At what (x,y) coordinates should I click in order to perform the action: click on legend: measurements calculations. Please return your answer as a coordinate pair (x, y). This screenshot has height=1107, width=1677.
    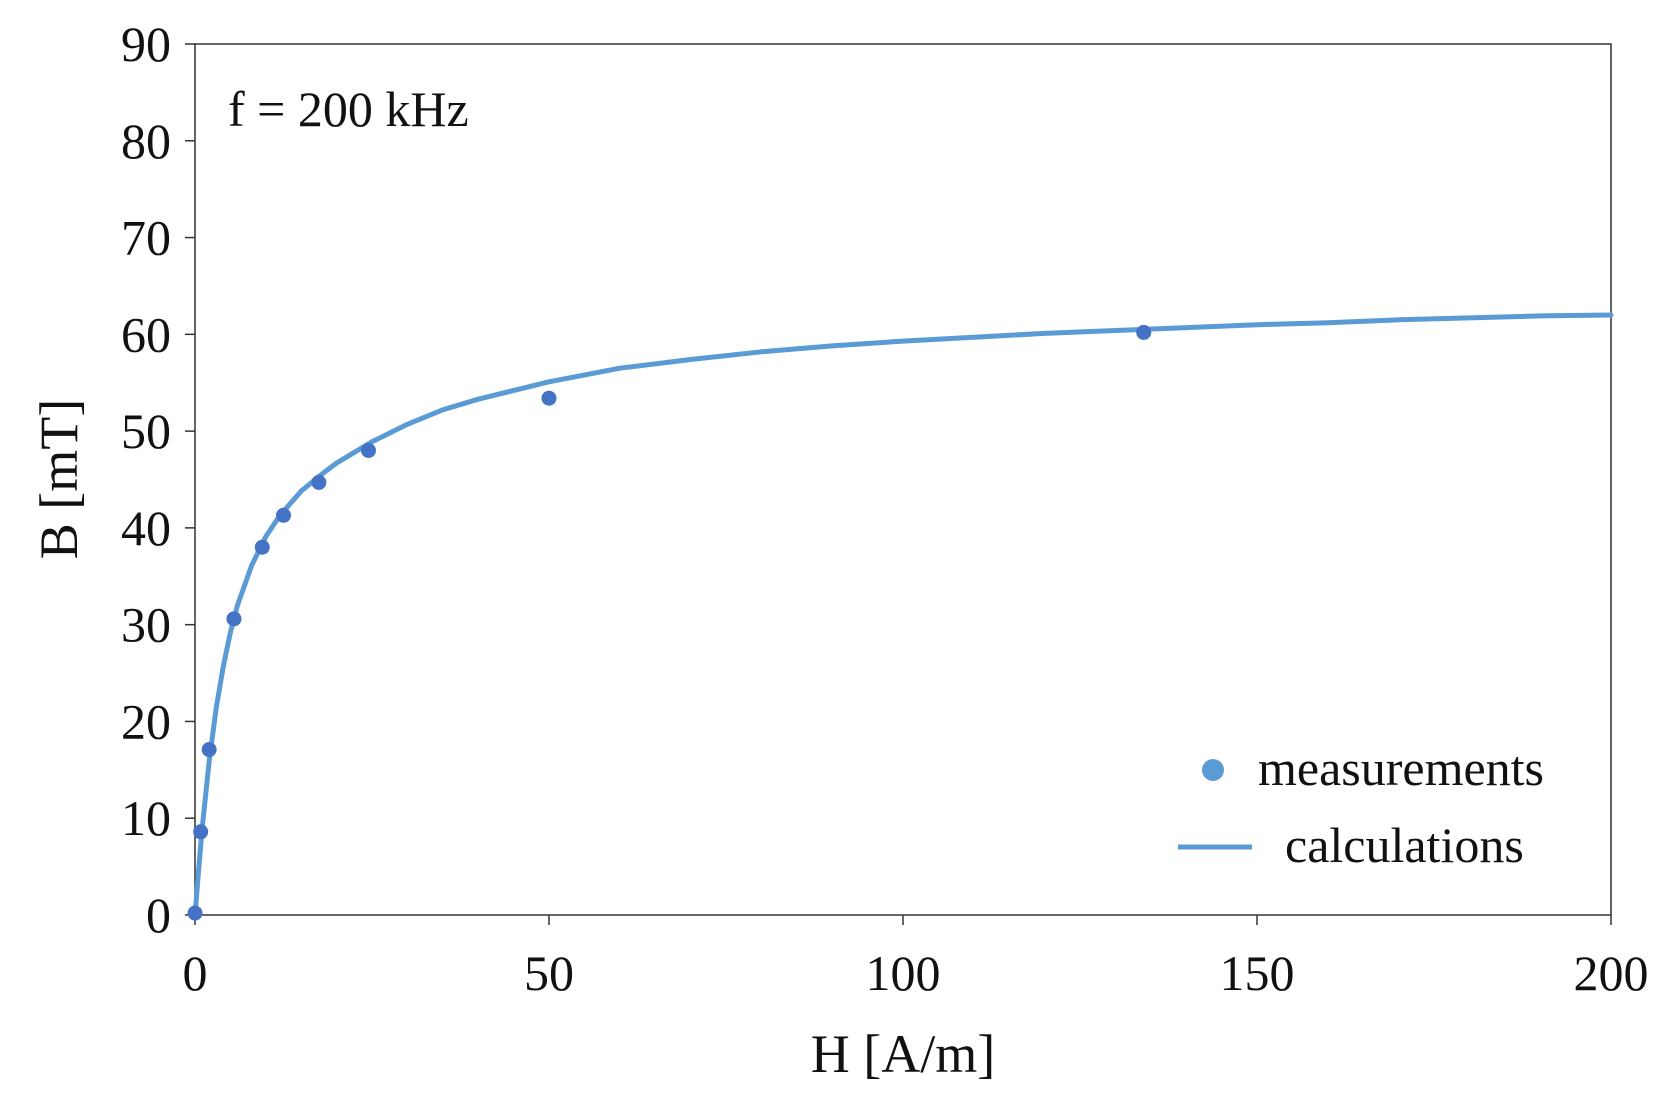
    Looking at the image, I should click on (1361, 806).